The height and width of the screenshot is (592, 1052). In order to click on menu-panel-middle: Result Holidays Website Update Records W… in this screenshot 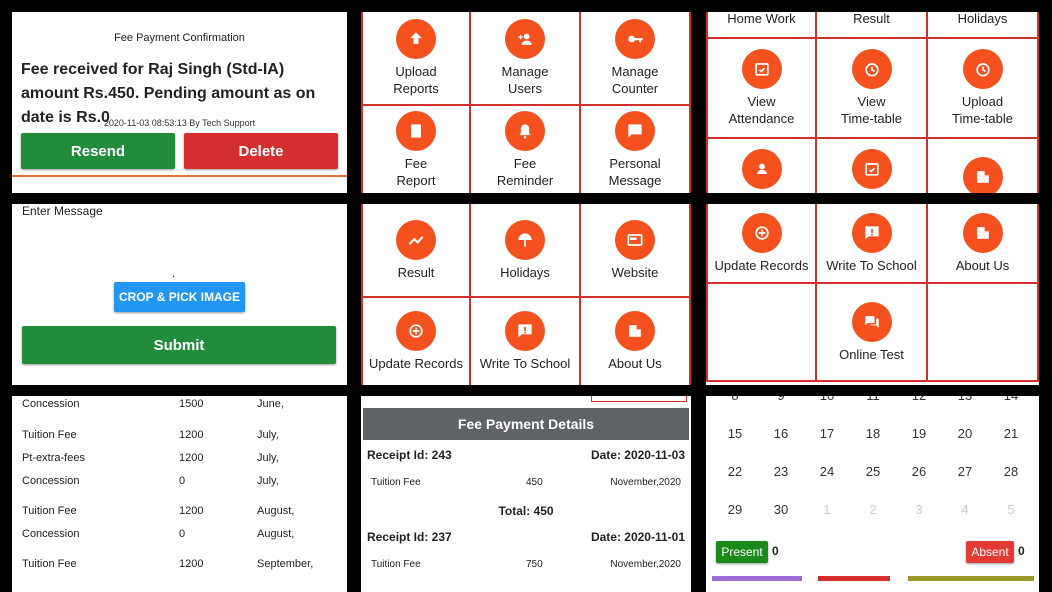, I will do `click(526, 294)`.